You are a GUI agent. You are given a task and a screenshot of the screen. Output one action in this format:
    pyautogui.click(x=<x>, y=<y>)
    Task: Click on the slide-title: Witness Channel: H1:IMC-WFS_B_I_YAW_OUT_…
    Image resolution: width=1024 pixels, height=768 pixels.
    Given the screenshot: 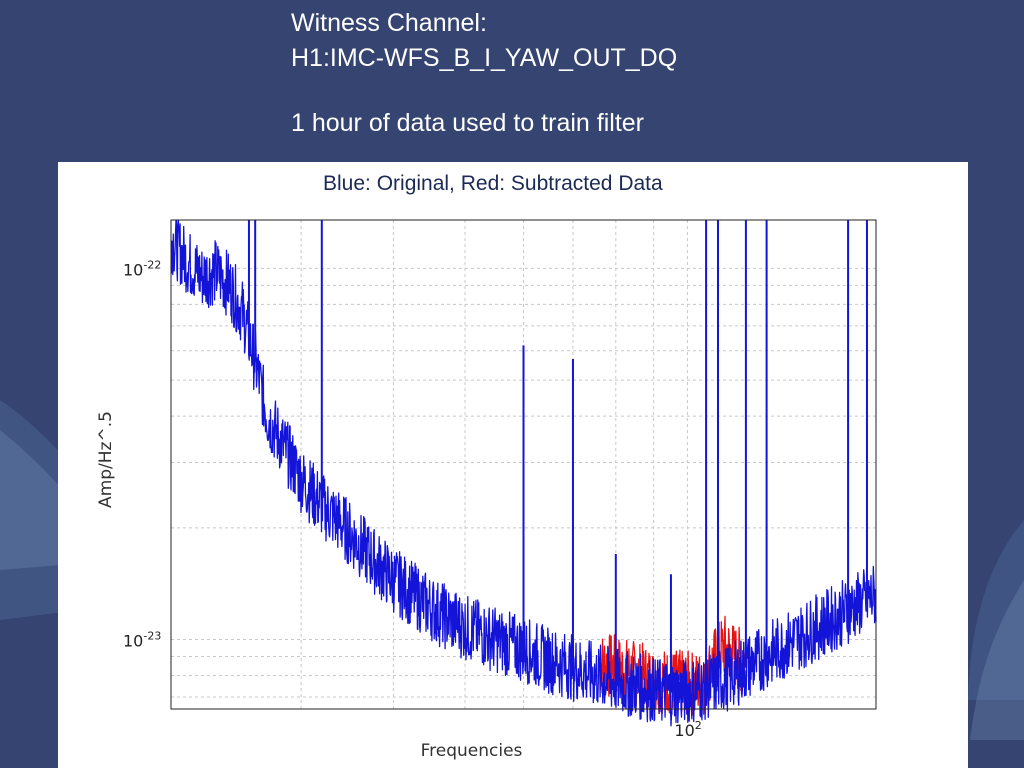 What is the action you would take?
    pyautogui.click(x=484, y=73)
    